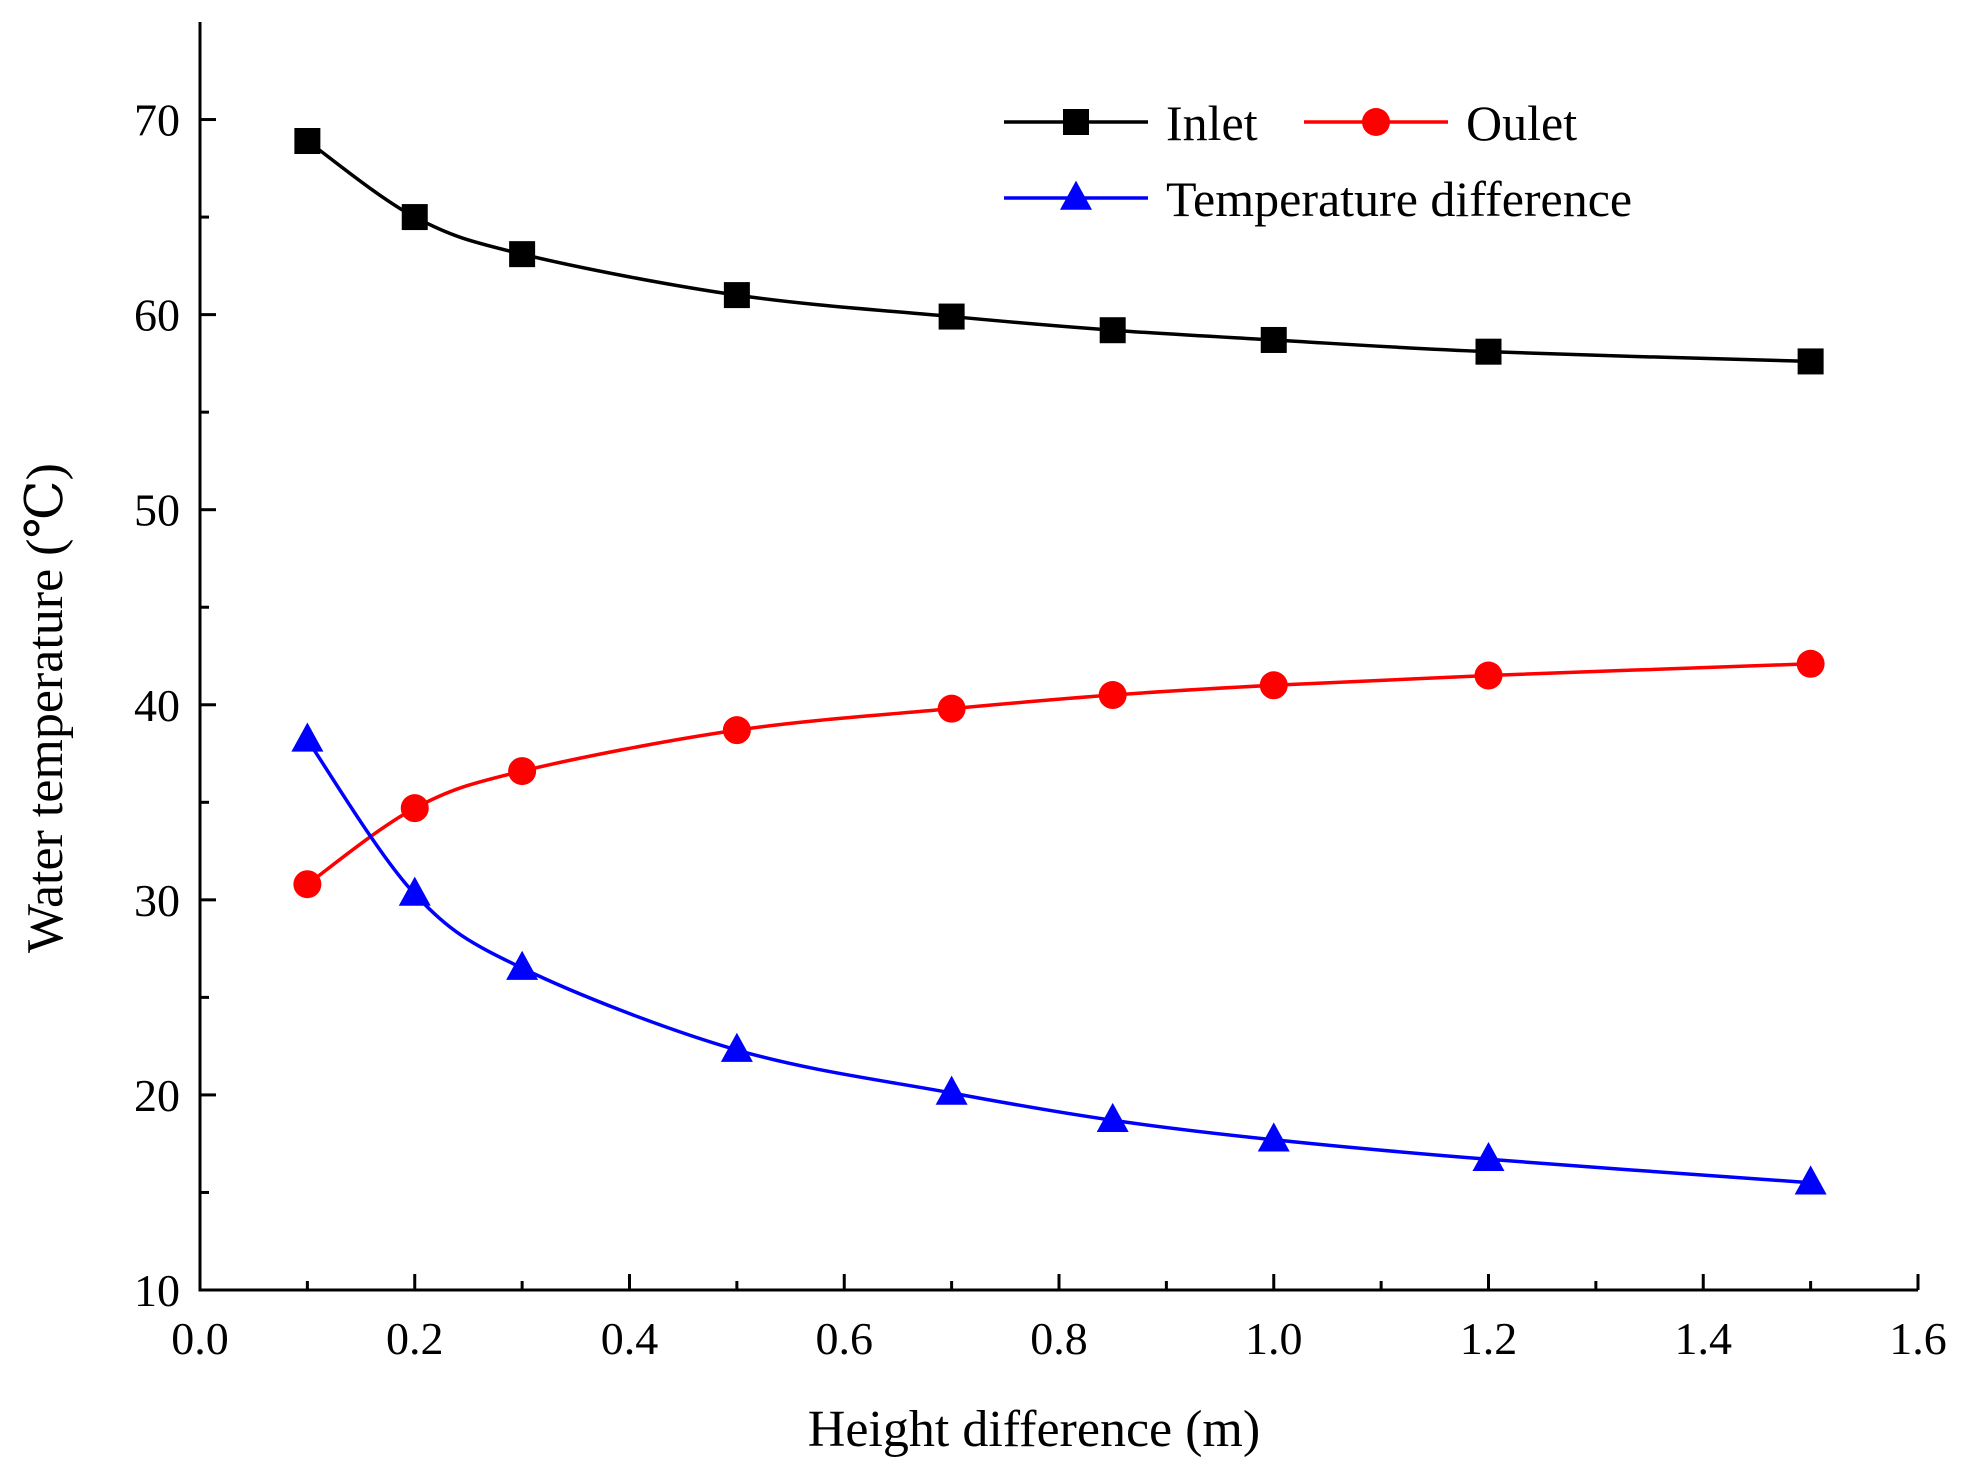  I want to click on y-tick-label: 50, so click(157, 510).